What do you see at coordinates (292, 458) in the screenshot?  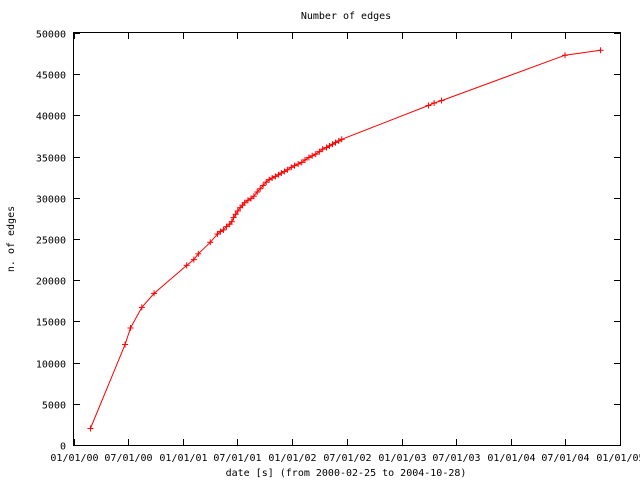 I see `x-tick-label: 01/01/02` at bounding box center [292, 458].